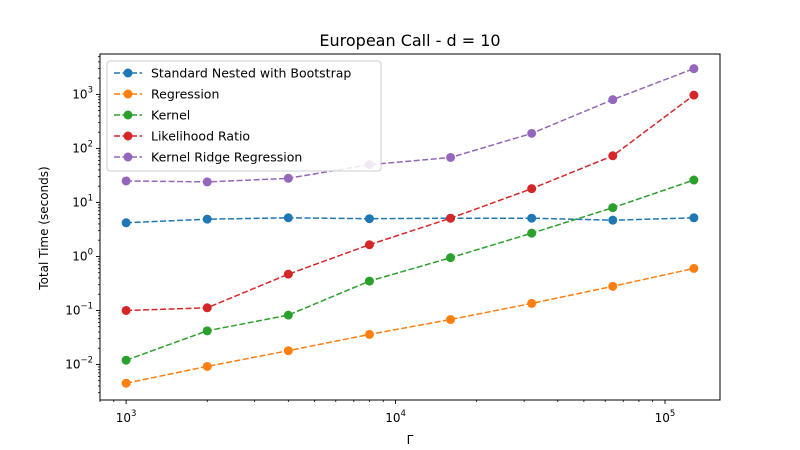 Image resolution: width=800 pixels, height=450 pixels. I want to click on x-tick-label: 10³, so click(126, 417).